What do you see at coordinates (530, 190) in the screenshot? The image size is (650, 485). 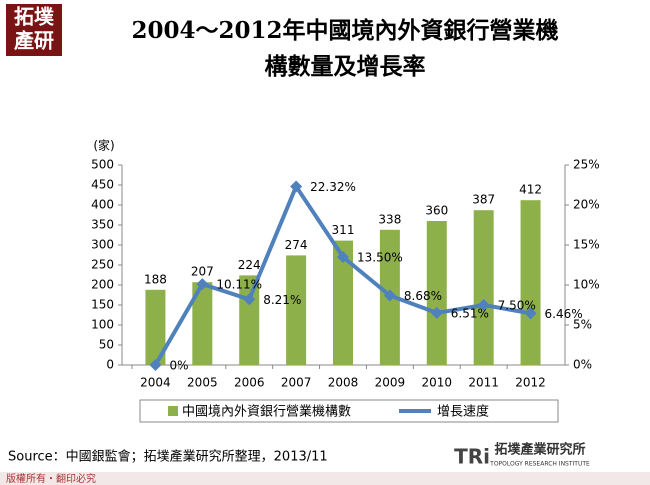 I see `bar-value-label: 412` at bounding box center [530, 190].